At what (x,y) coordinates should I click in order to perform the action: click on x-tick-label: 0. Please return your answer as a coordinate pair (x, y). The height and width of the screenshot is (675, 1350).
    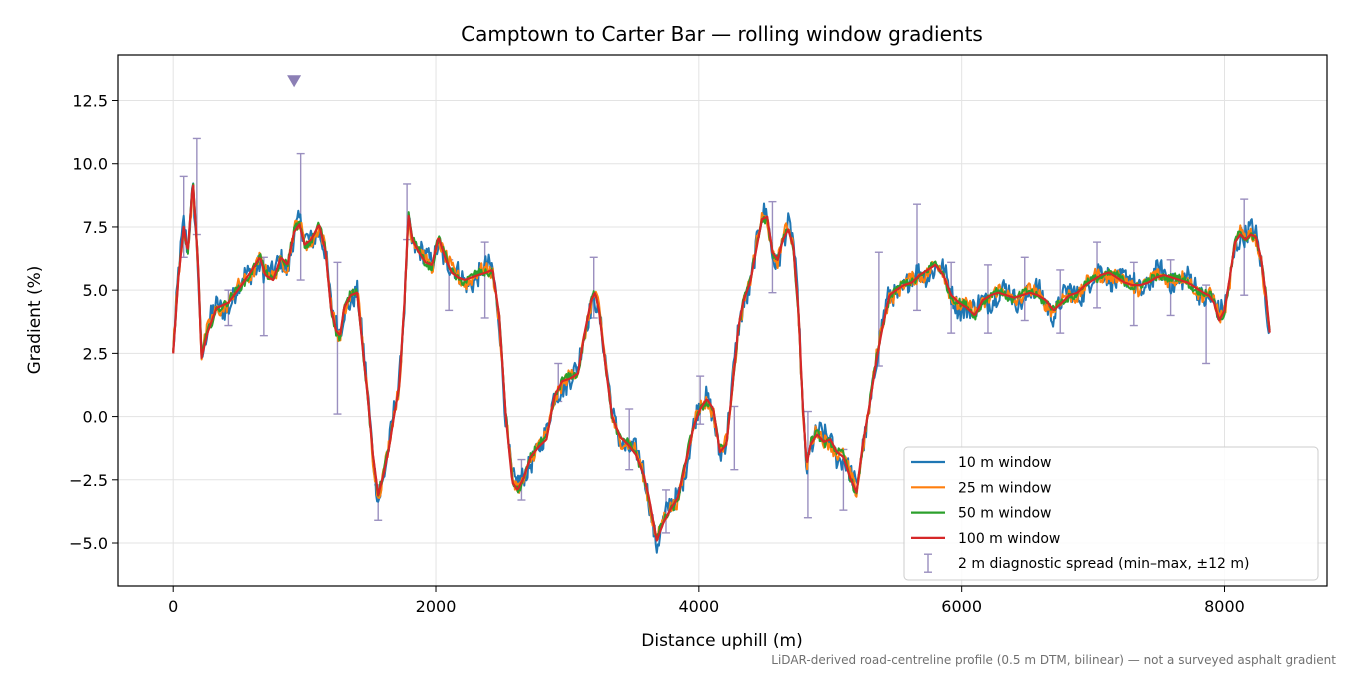
    Looking at the image, I should click on (173, 606).